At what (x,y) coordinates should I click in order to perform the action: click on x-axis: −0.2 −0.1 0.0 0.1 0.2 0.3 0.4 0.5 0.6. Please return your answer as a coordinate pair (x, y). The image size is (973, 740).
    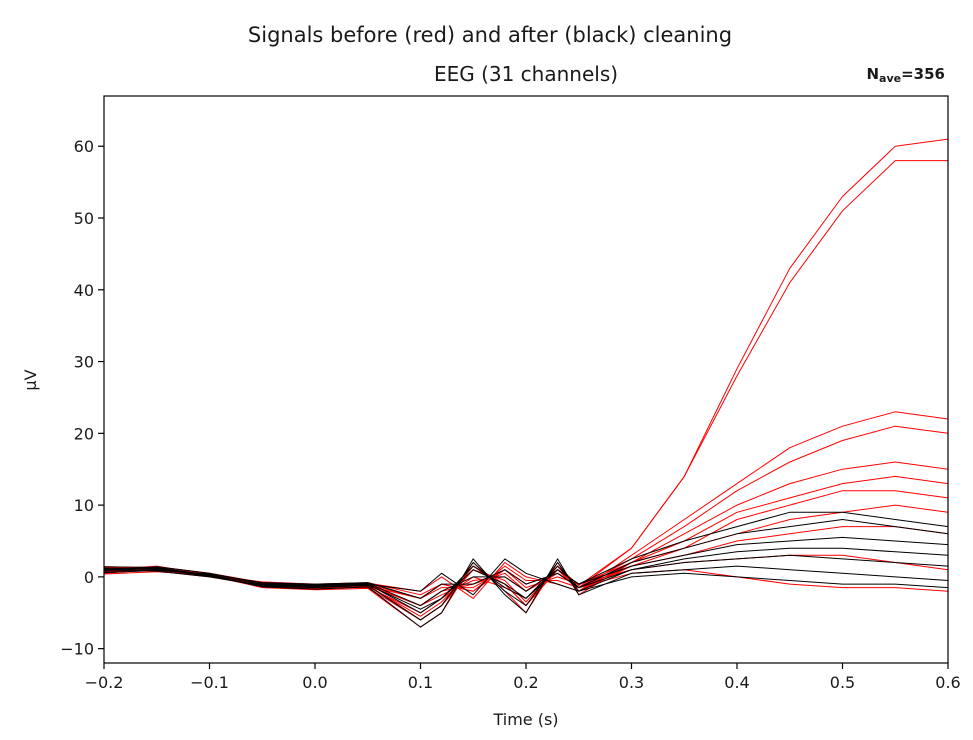
    Looking at the image, I should click on (523, 677).